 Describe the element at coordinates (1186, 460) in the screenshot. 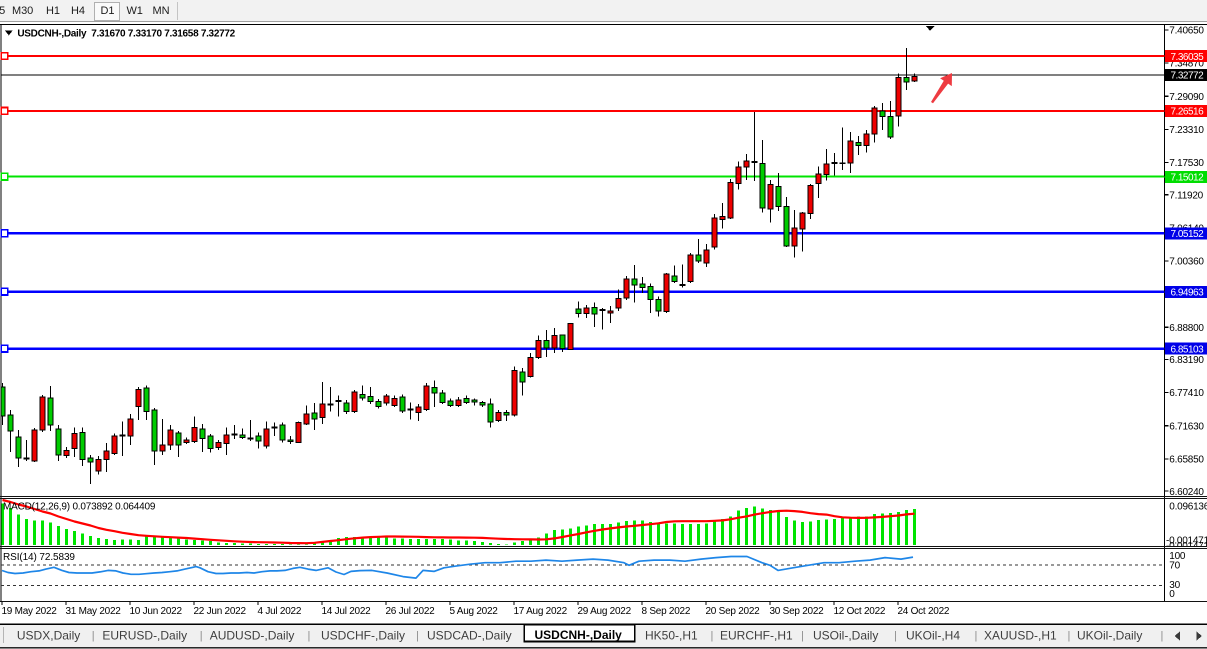

I see `svg-text: 6.65850` at that location.